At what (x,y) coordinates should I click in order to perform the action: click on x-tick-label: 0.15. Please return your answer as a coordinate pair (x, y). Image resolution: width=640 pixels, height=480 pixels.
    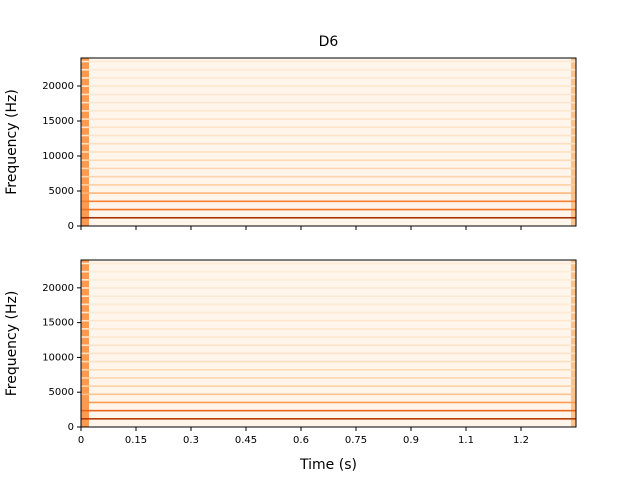
    Looking at the image, I should click on (136, 440).